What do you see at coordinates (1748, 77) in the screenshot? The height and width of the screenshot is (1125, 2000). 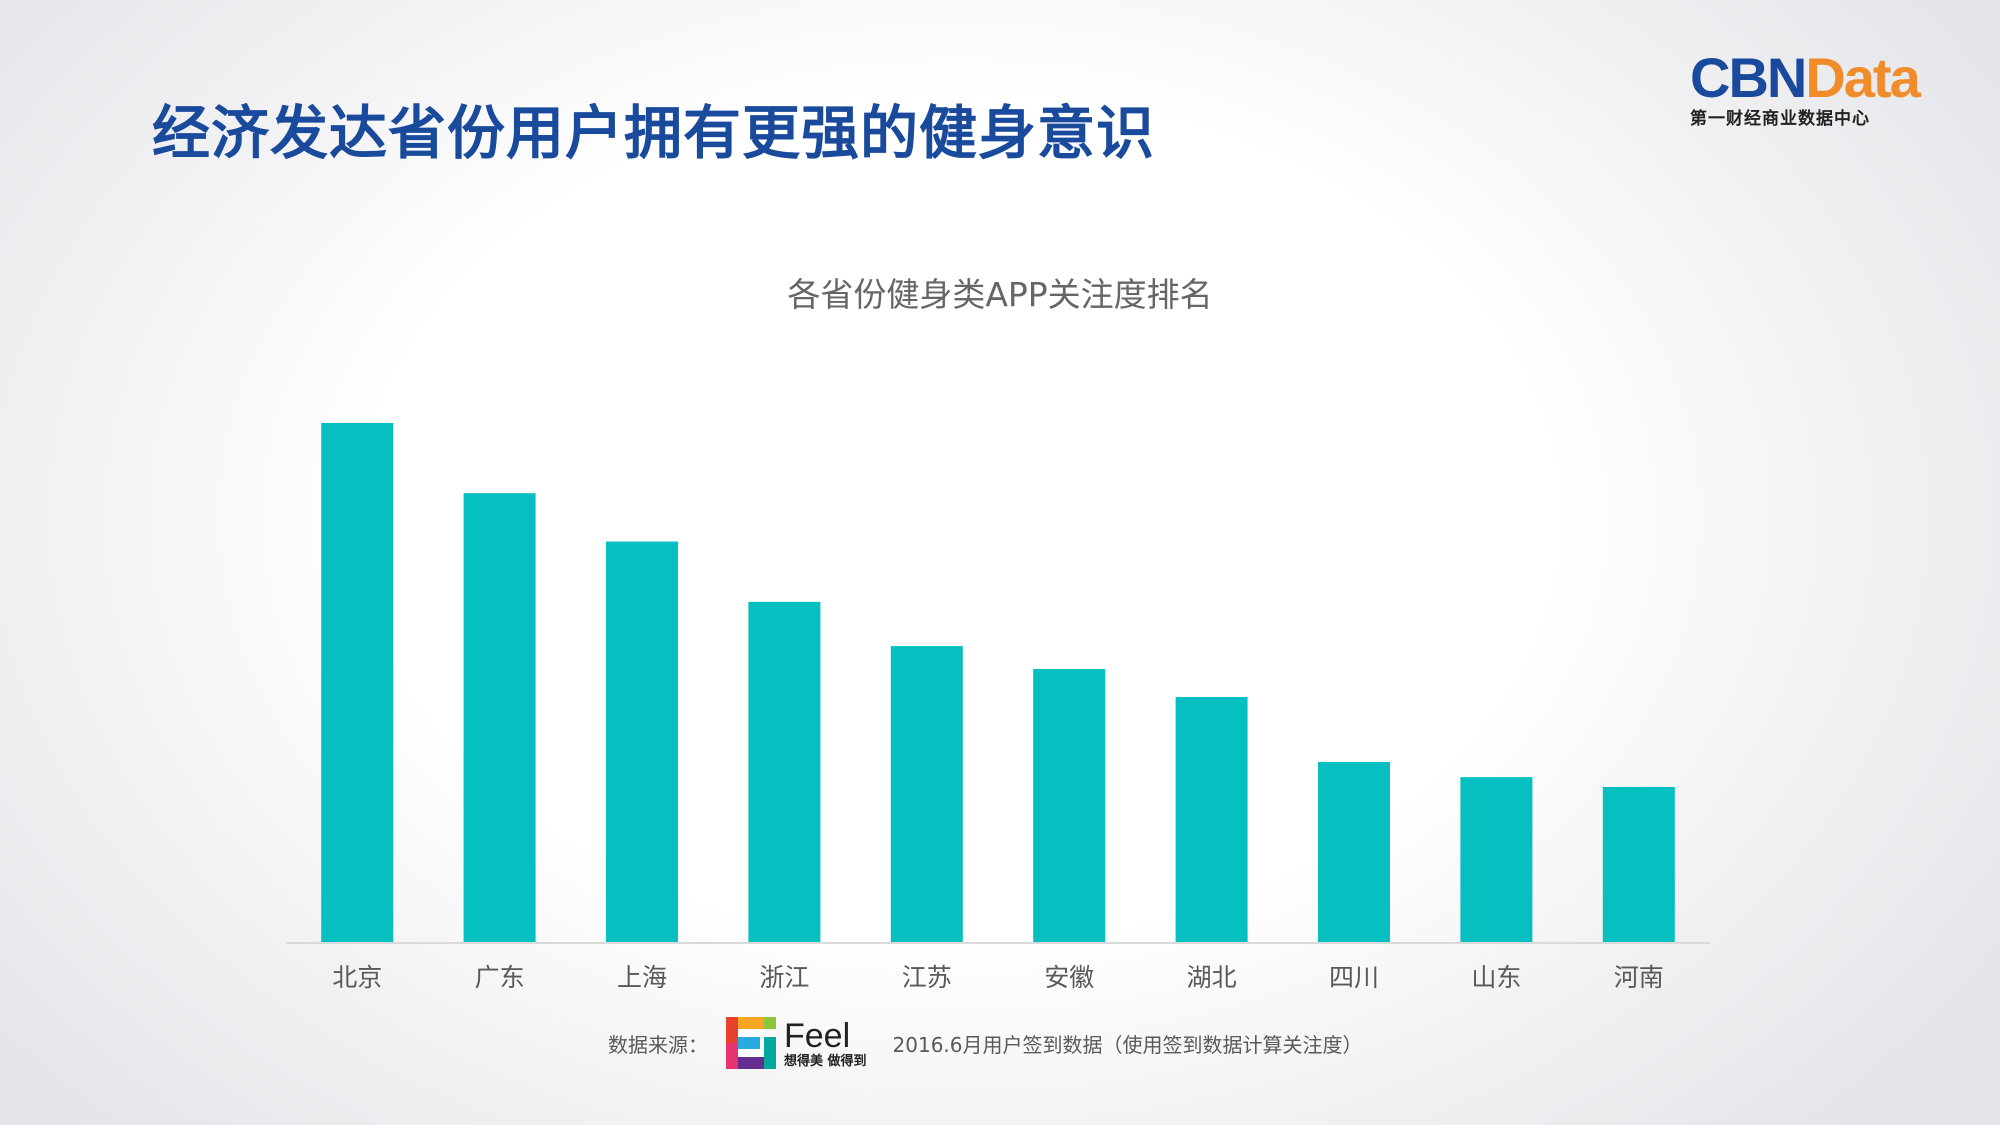 I see `logo-cbn-text: CBN` at bounding box center [1748, 77].